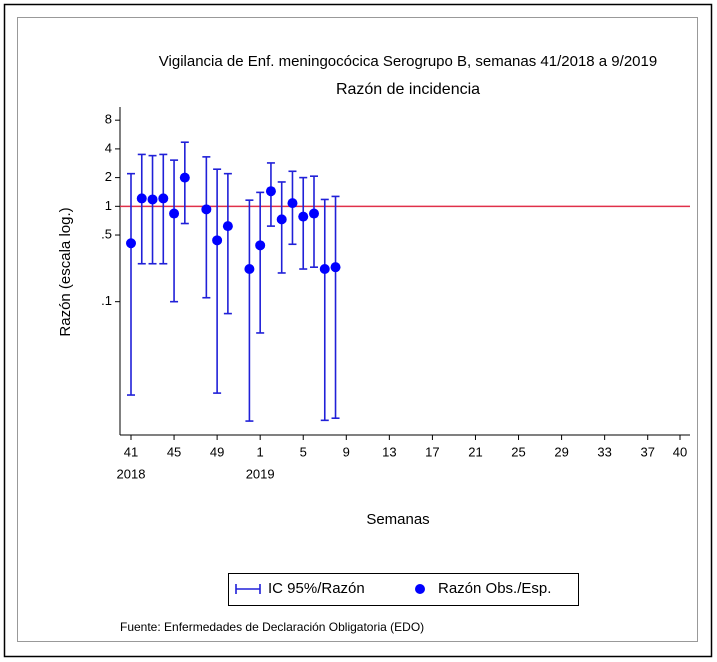 The height and width of the screenshot is (662, 717). Describe the element at coordinates (494, 588) in the screenshot. I see `legend-label: Razón Obs./Esp.` at that location.